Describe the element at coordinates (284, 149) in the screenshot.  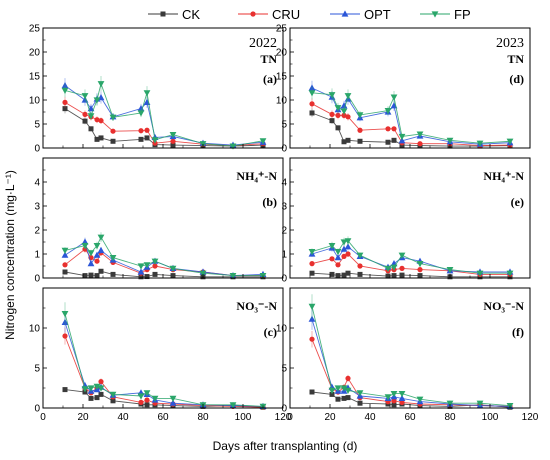
I see `y-tick-label: 0` at that location.